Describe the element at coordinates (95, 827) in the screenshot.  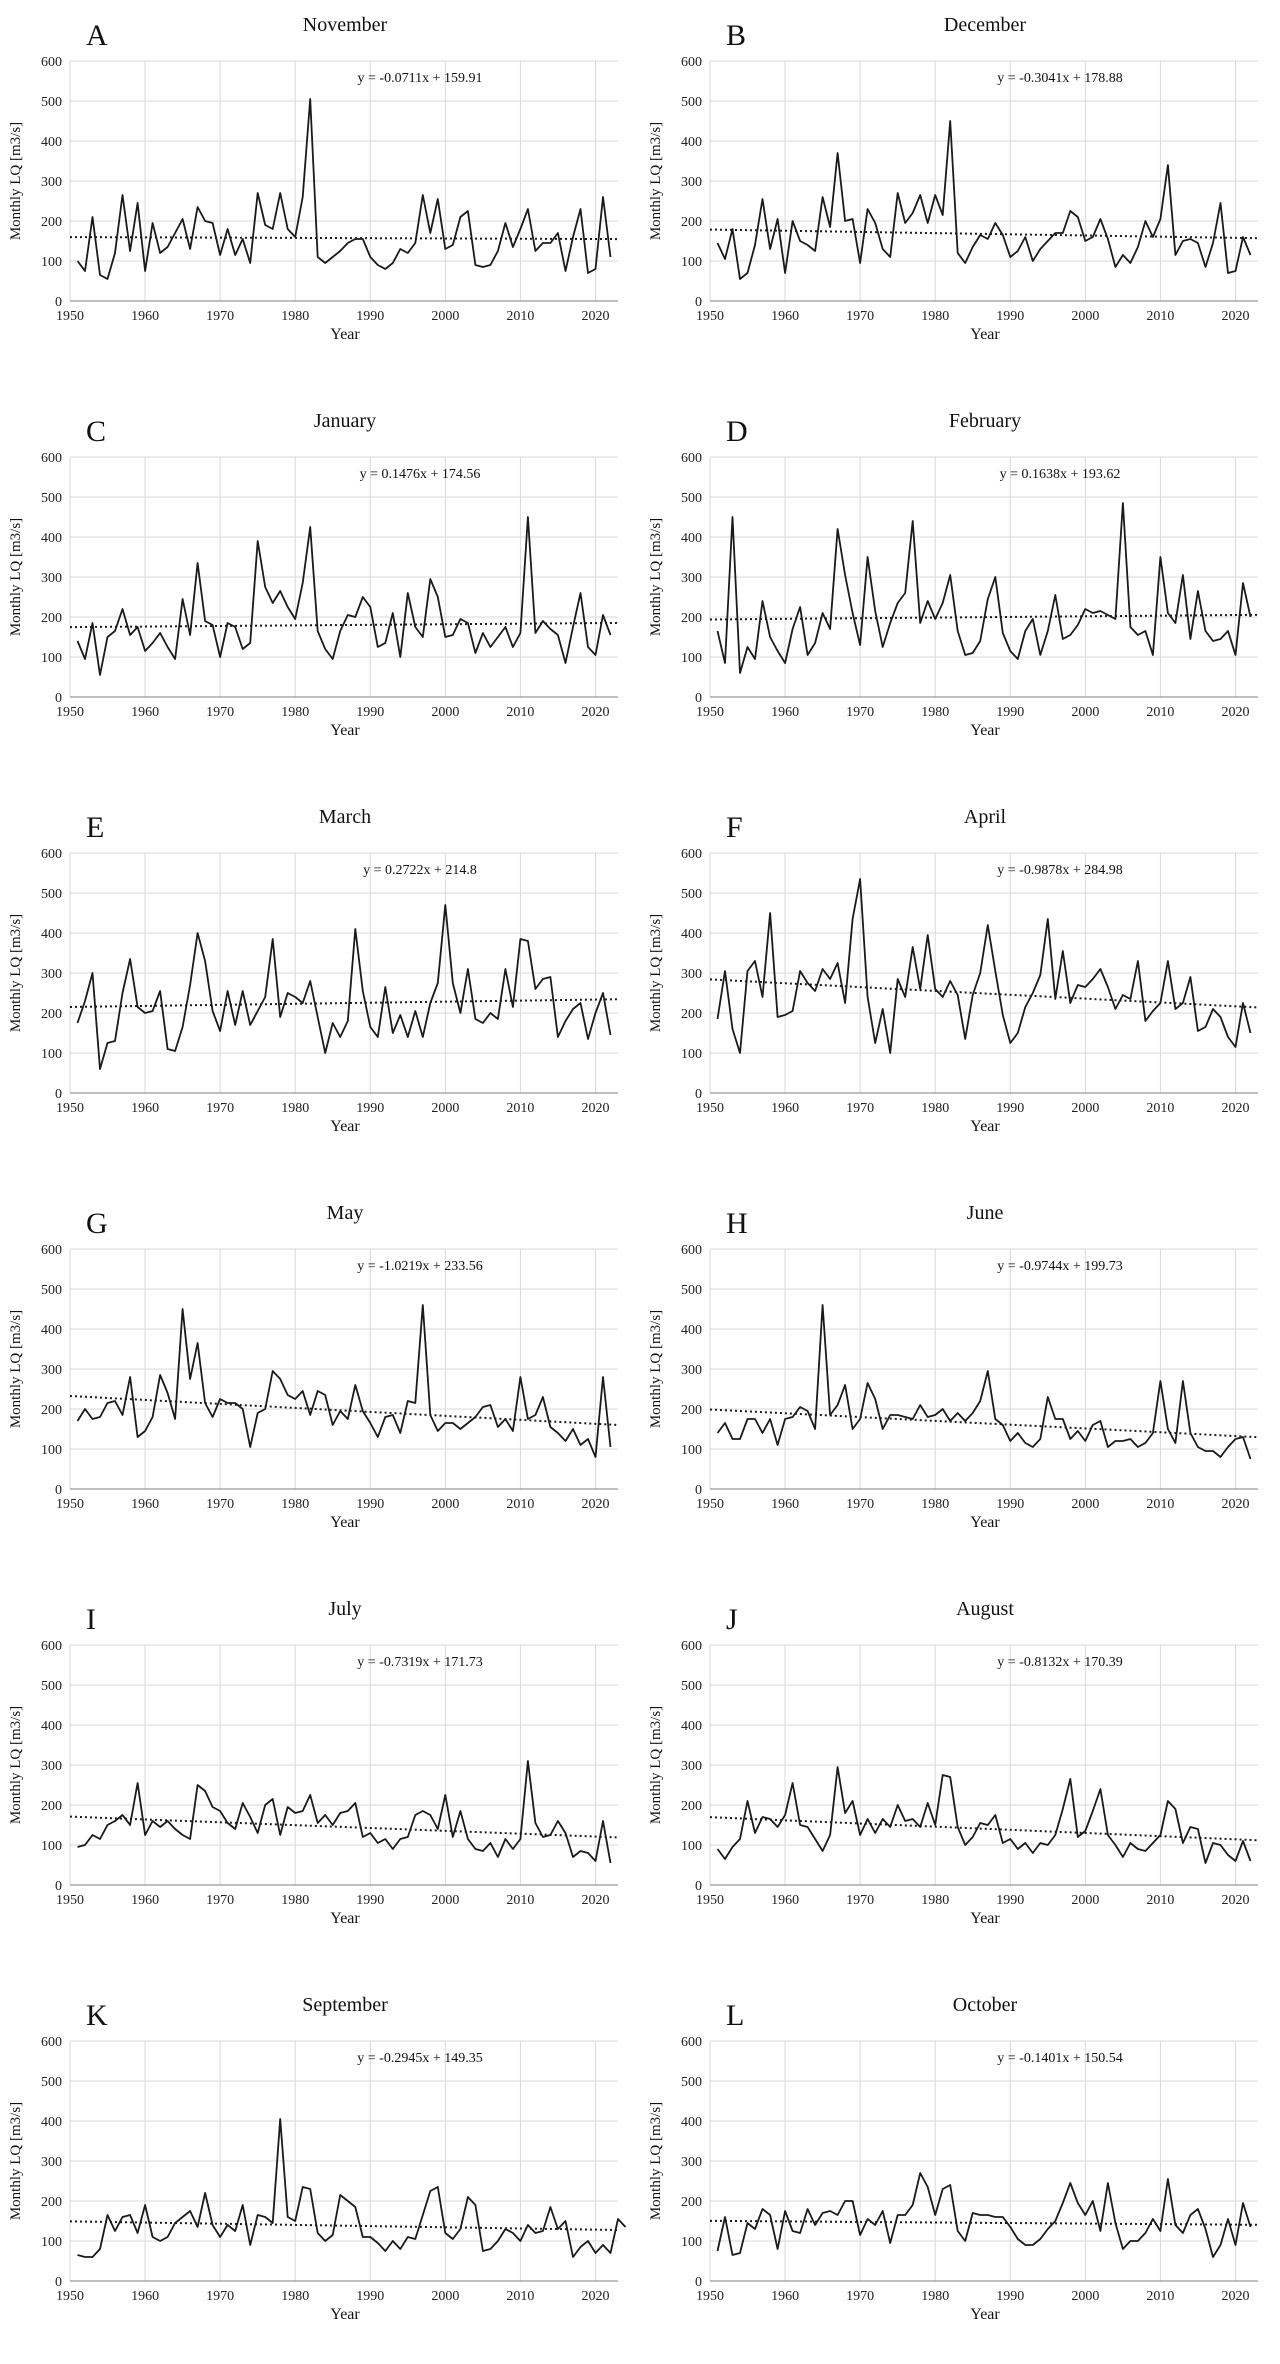
I see `panel-letter: E` at that location.